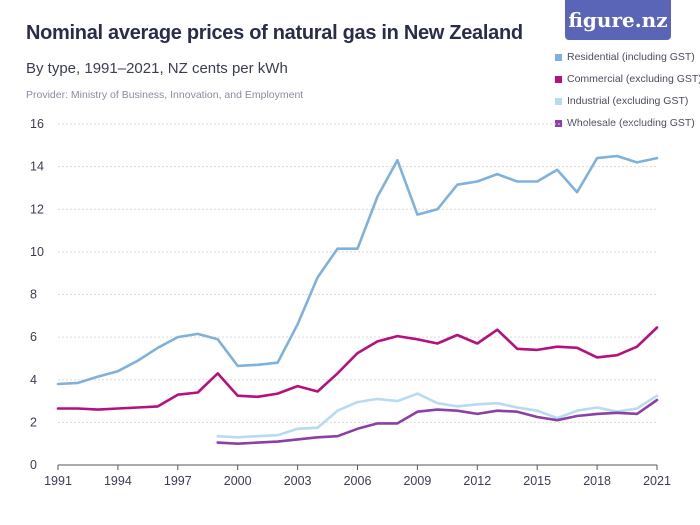 The width and height of the screenshot is (700, 525). What do you see at coordinates (37, 124) in the screenshot?
I see `y-tick-label: 16` at bounding box center [37, 124].